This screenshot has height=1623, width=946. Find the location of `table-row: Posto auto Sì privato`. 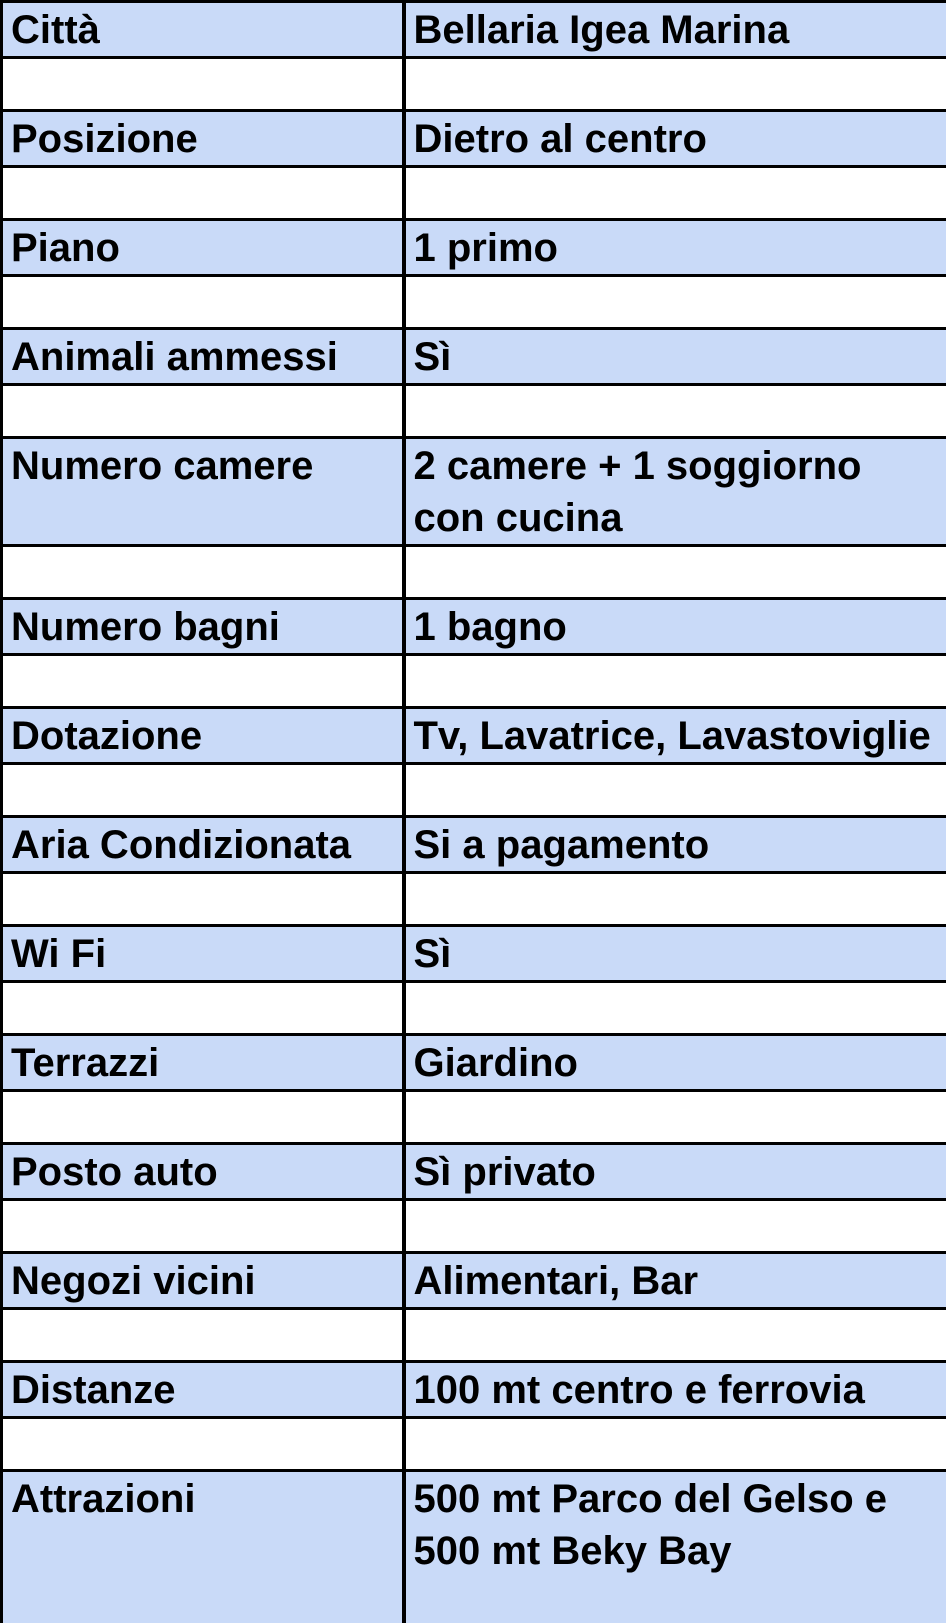

table-row: Posto auto Sì privato is located at coordinates (474, 1172).